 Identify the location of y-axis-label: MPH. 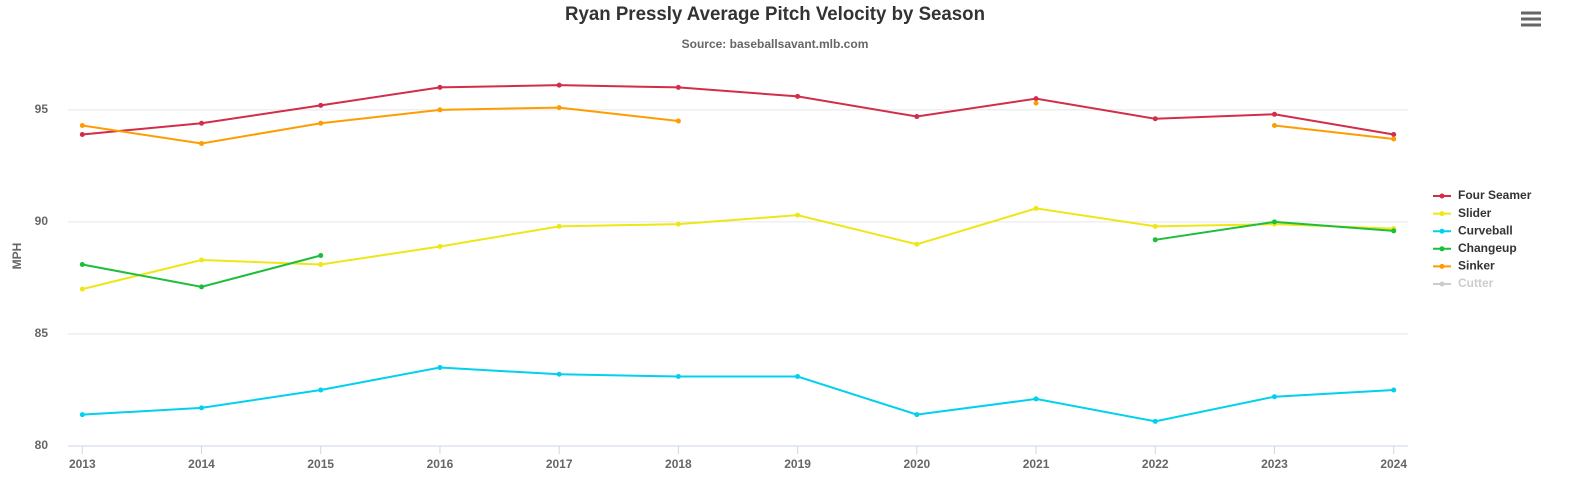
(17, 256).